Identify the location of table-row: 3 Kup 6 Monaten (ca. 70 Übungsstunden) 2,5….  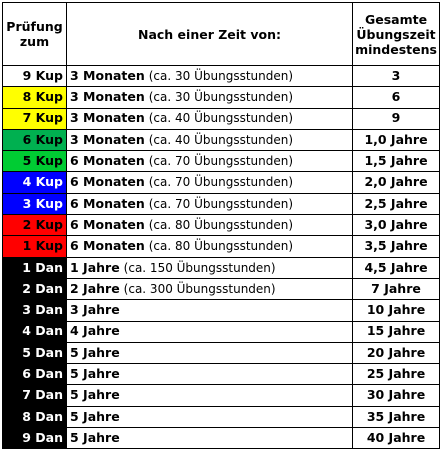
(221, 204).